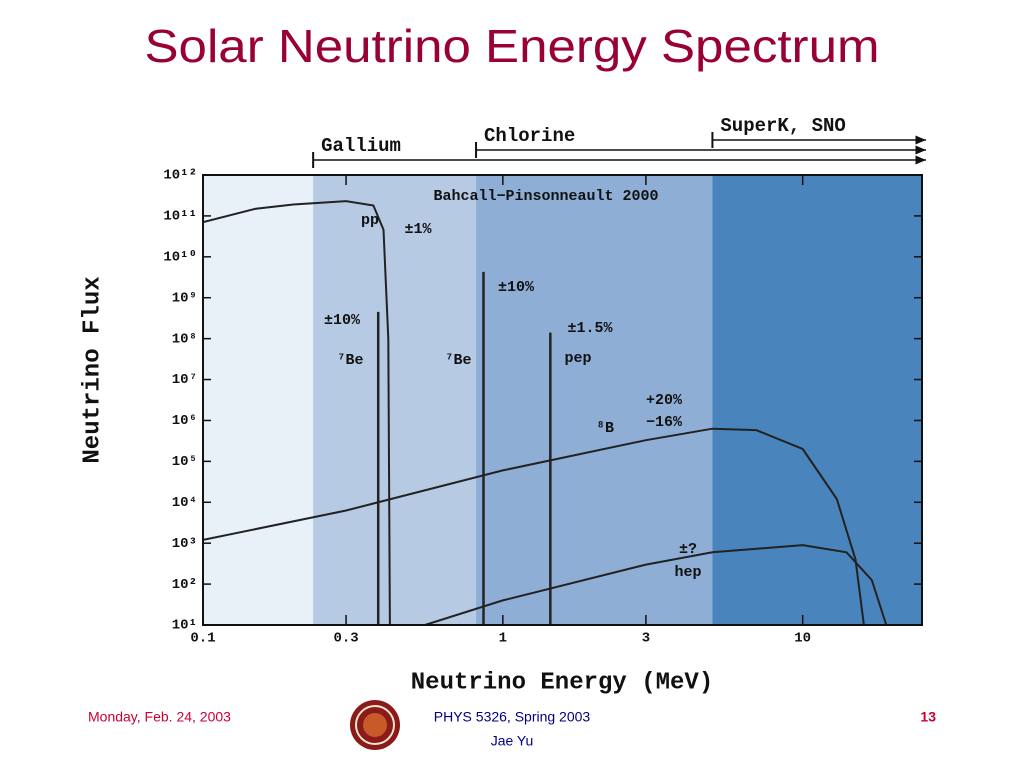  Describe the element at coordinates (184, 503) in the screenshot. I see `y-tick-label: 10⁴` at that location.